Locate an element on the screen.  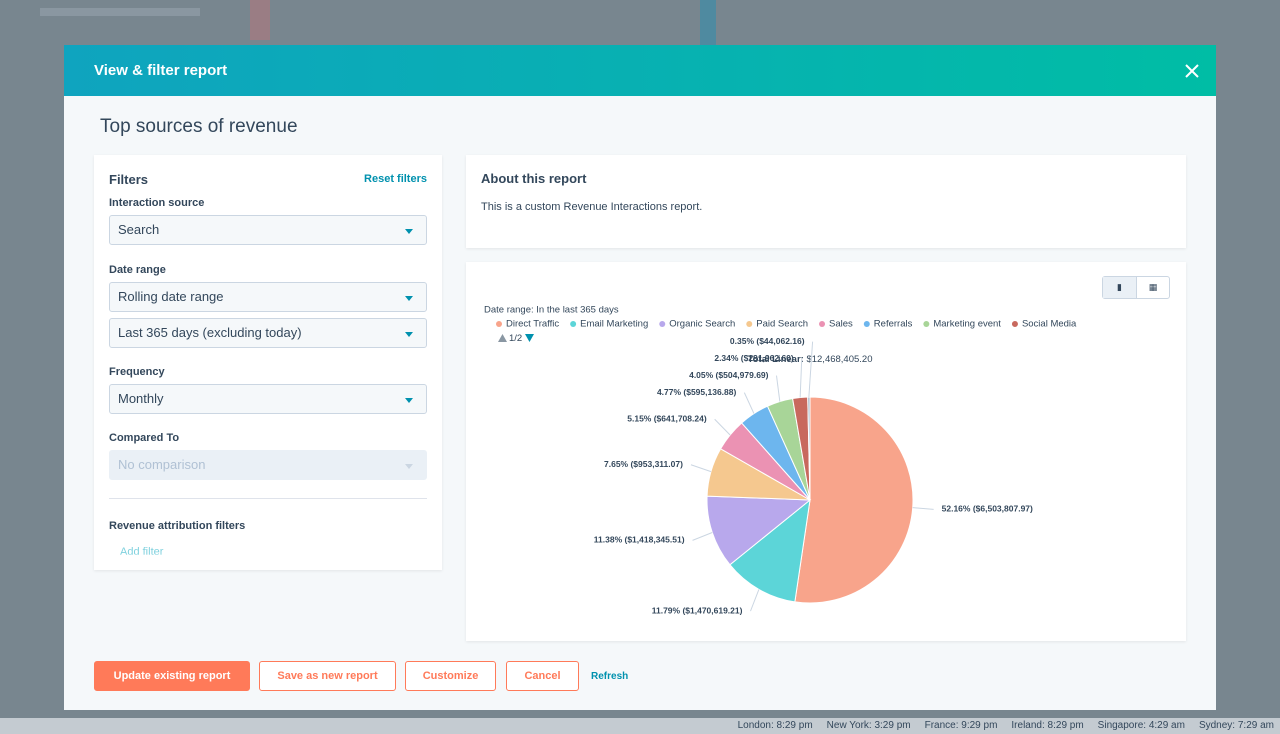
legend-label: Organic Search is located at coordinates (702, 324).